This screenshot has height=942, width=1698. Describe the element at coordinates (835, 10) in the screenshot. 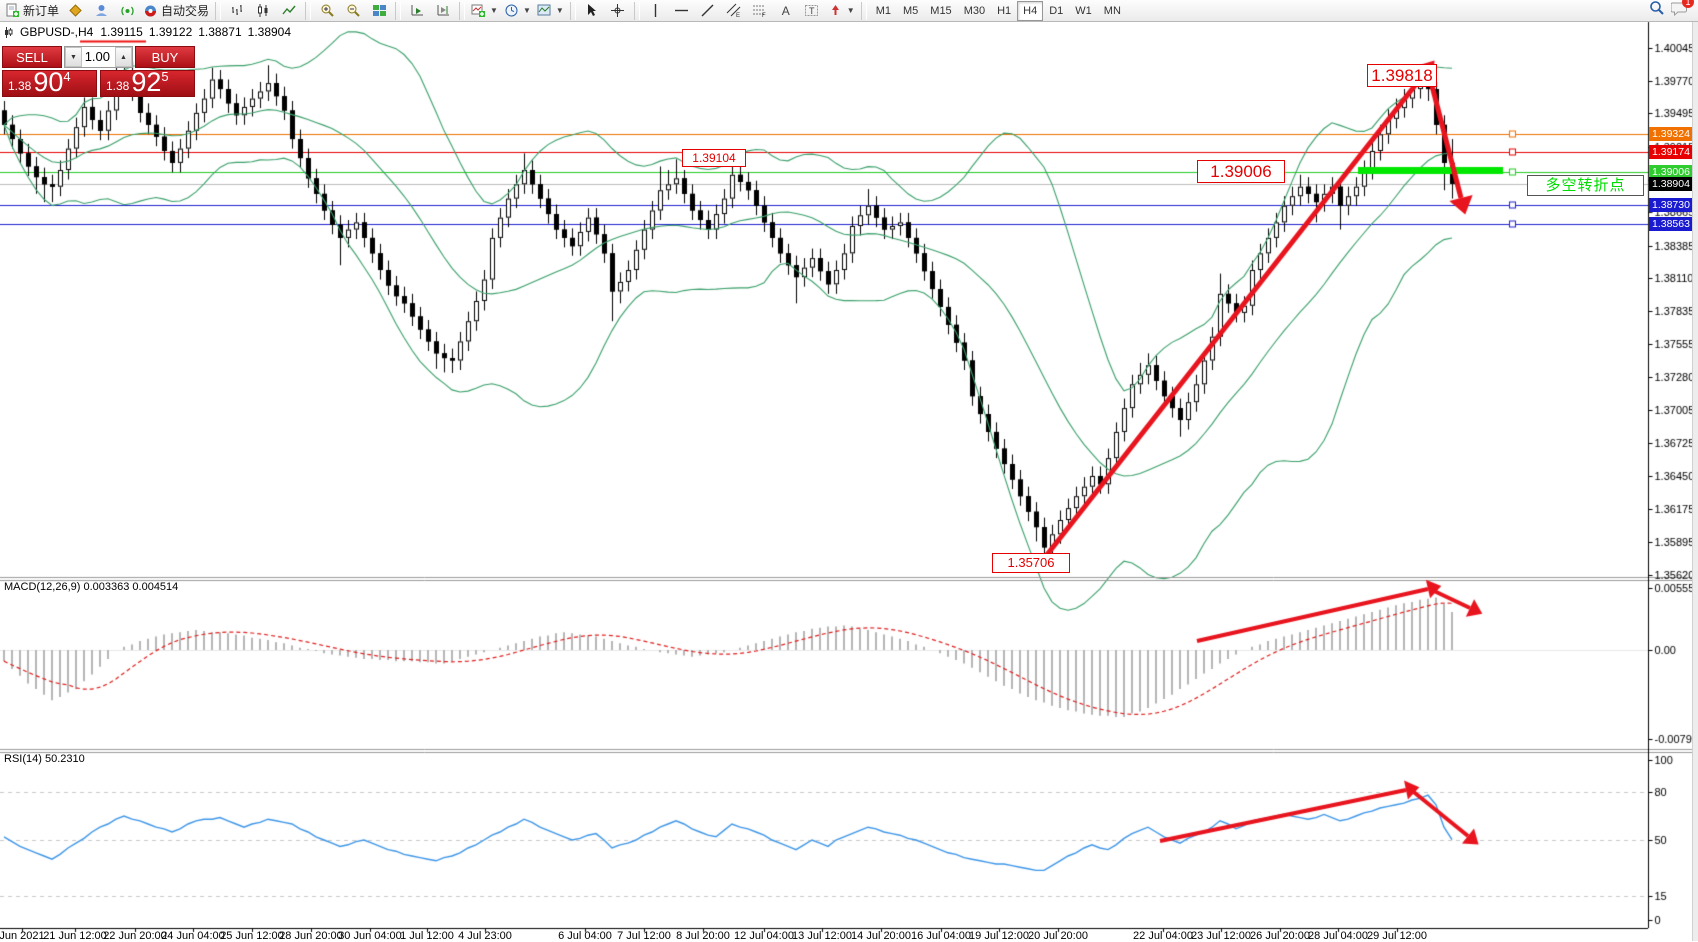

I see `arrow-shapes-icon` at that location.